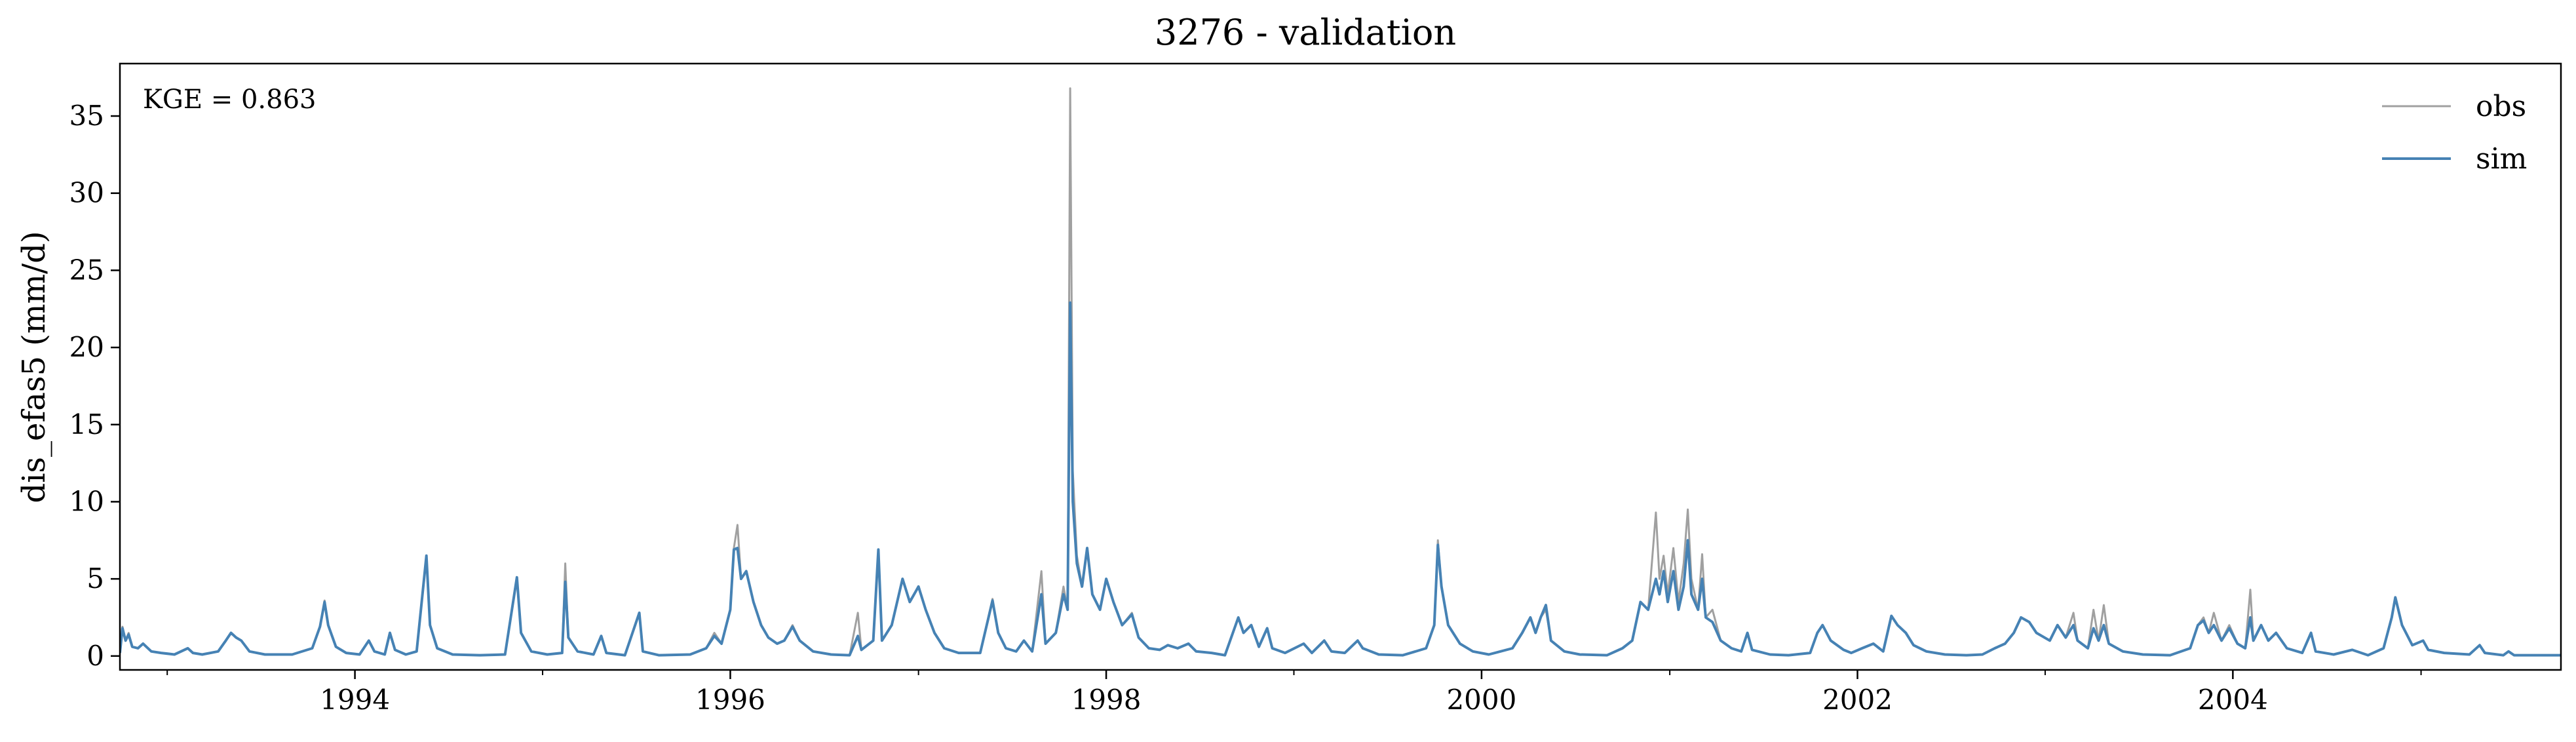 The width and height of the screenshot is (2576, 742). I want to click on x-tick-label: 2002, so click(1857, 700).